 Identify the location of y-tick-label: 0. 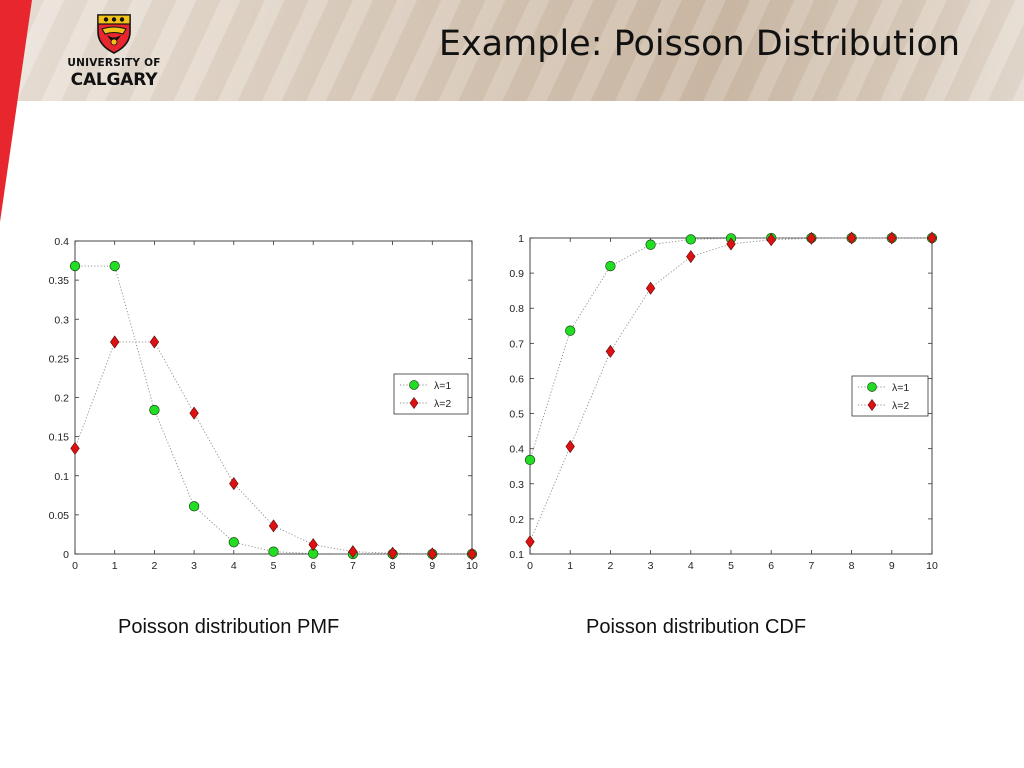
(66, 555).